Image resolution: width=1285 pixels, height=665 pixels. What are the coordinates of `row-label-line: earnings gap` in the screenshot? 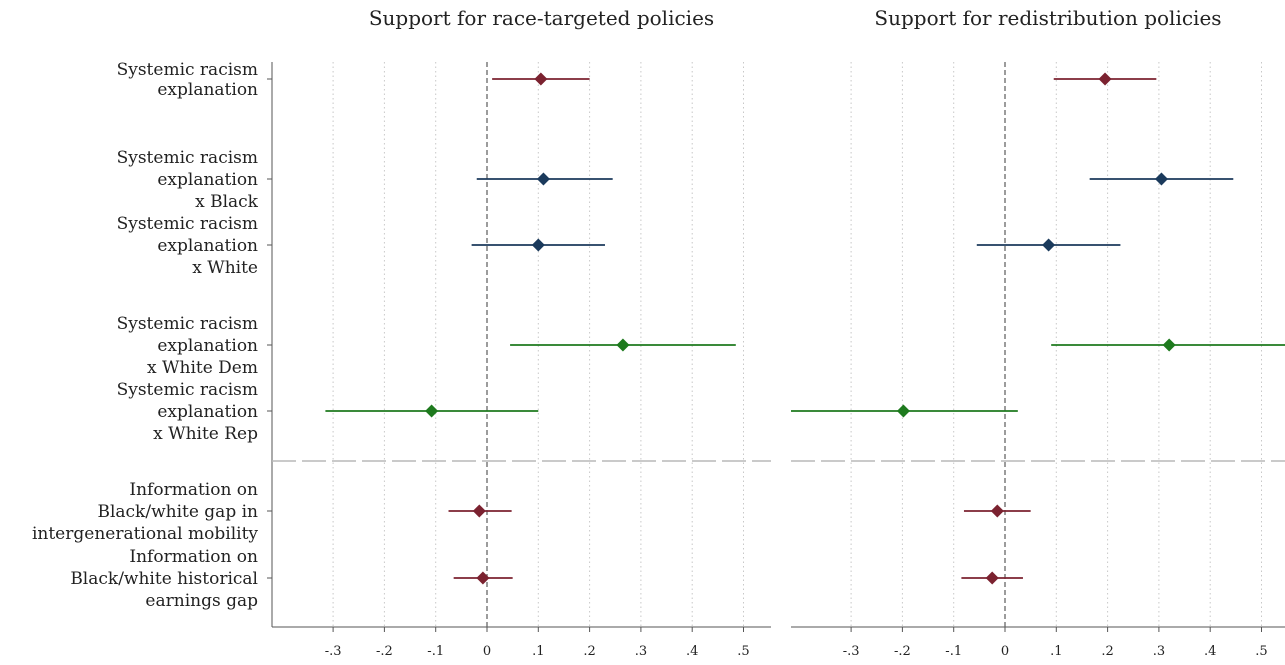 It's located at (201, 601).